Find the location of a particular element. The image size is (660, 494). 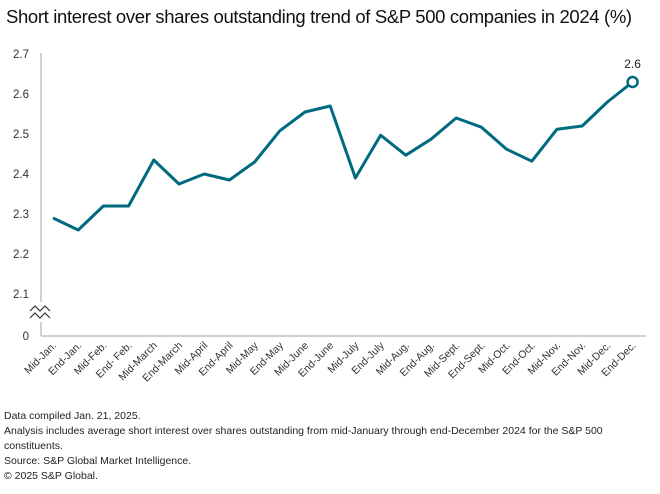

y-tick-label: 2.5 is located at coordinates (21, 135).